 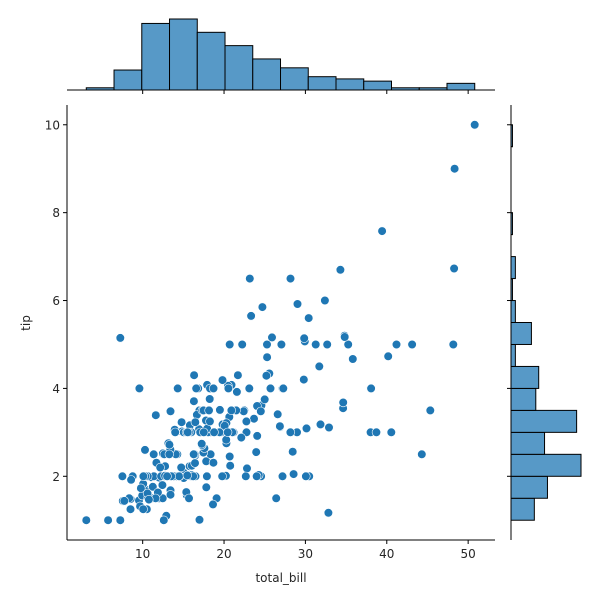 What do you see at coordinates (56, 301) in the screenshot?
I see `y-tick-label: 6` at bounding box center [56, 301].